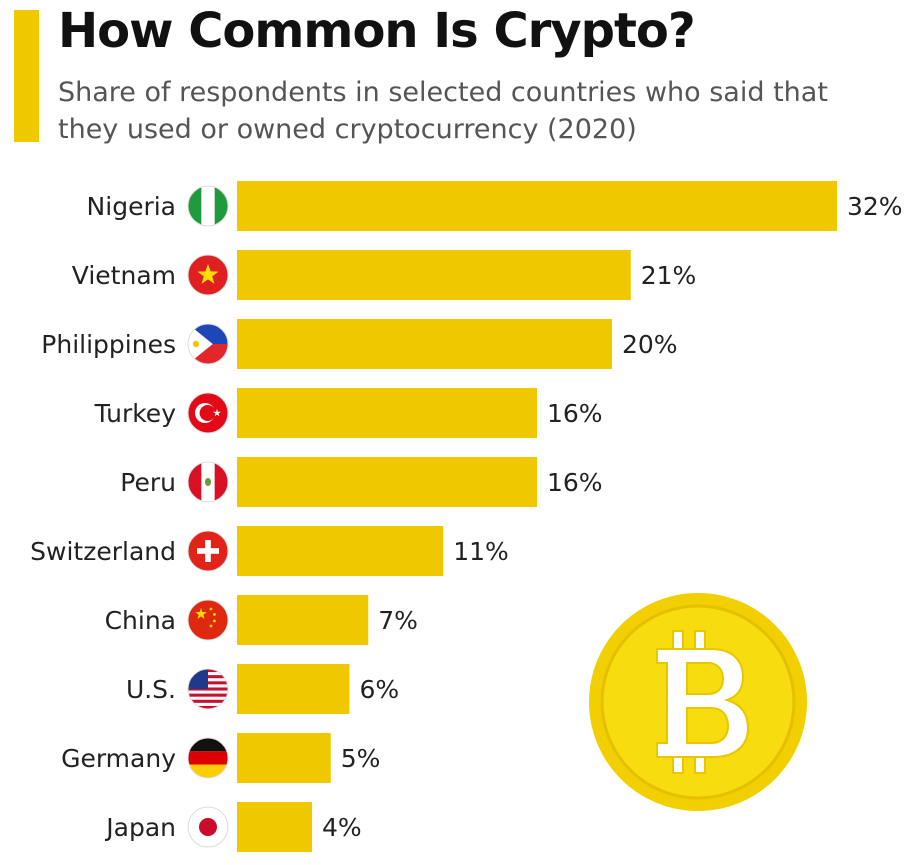 This screenshot has height=865, width=923. What do you see at coordinates (208, 344) in the screenshot?
I see `philippines-flag-icon` at bounding box center [208, 344].